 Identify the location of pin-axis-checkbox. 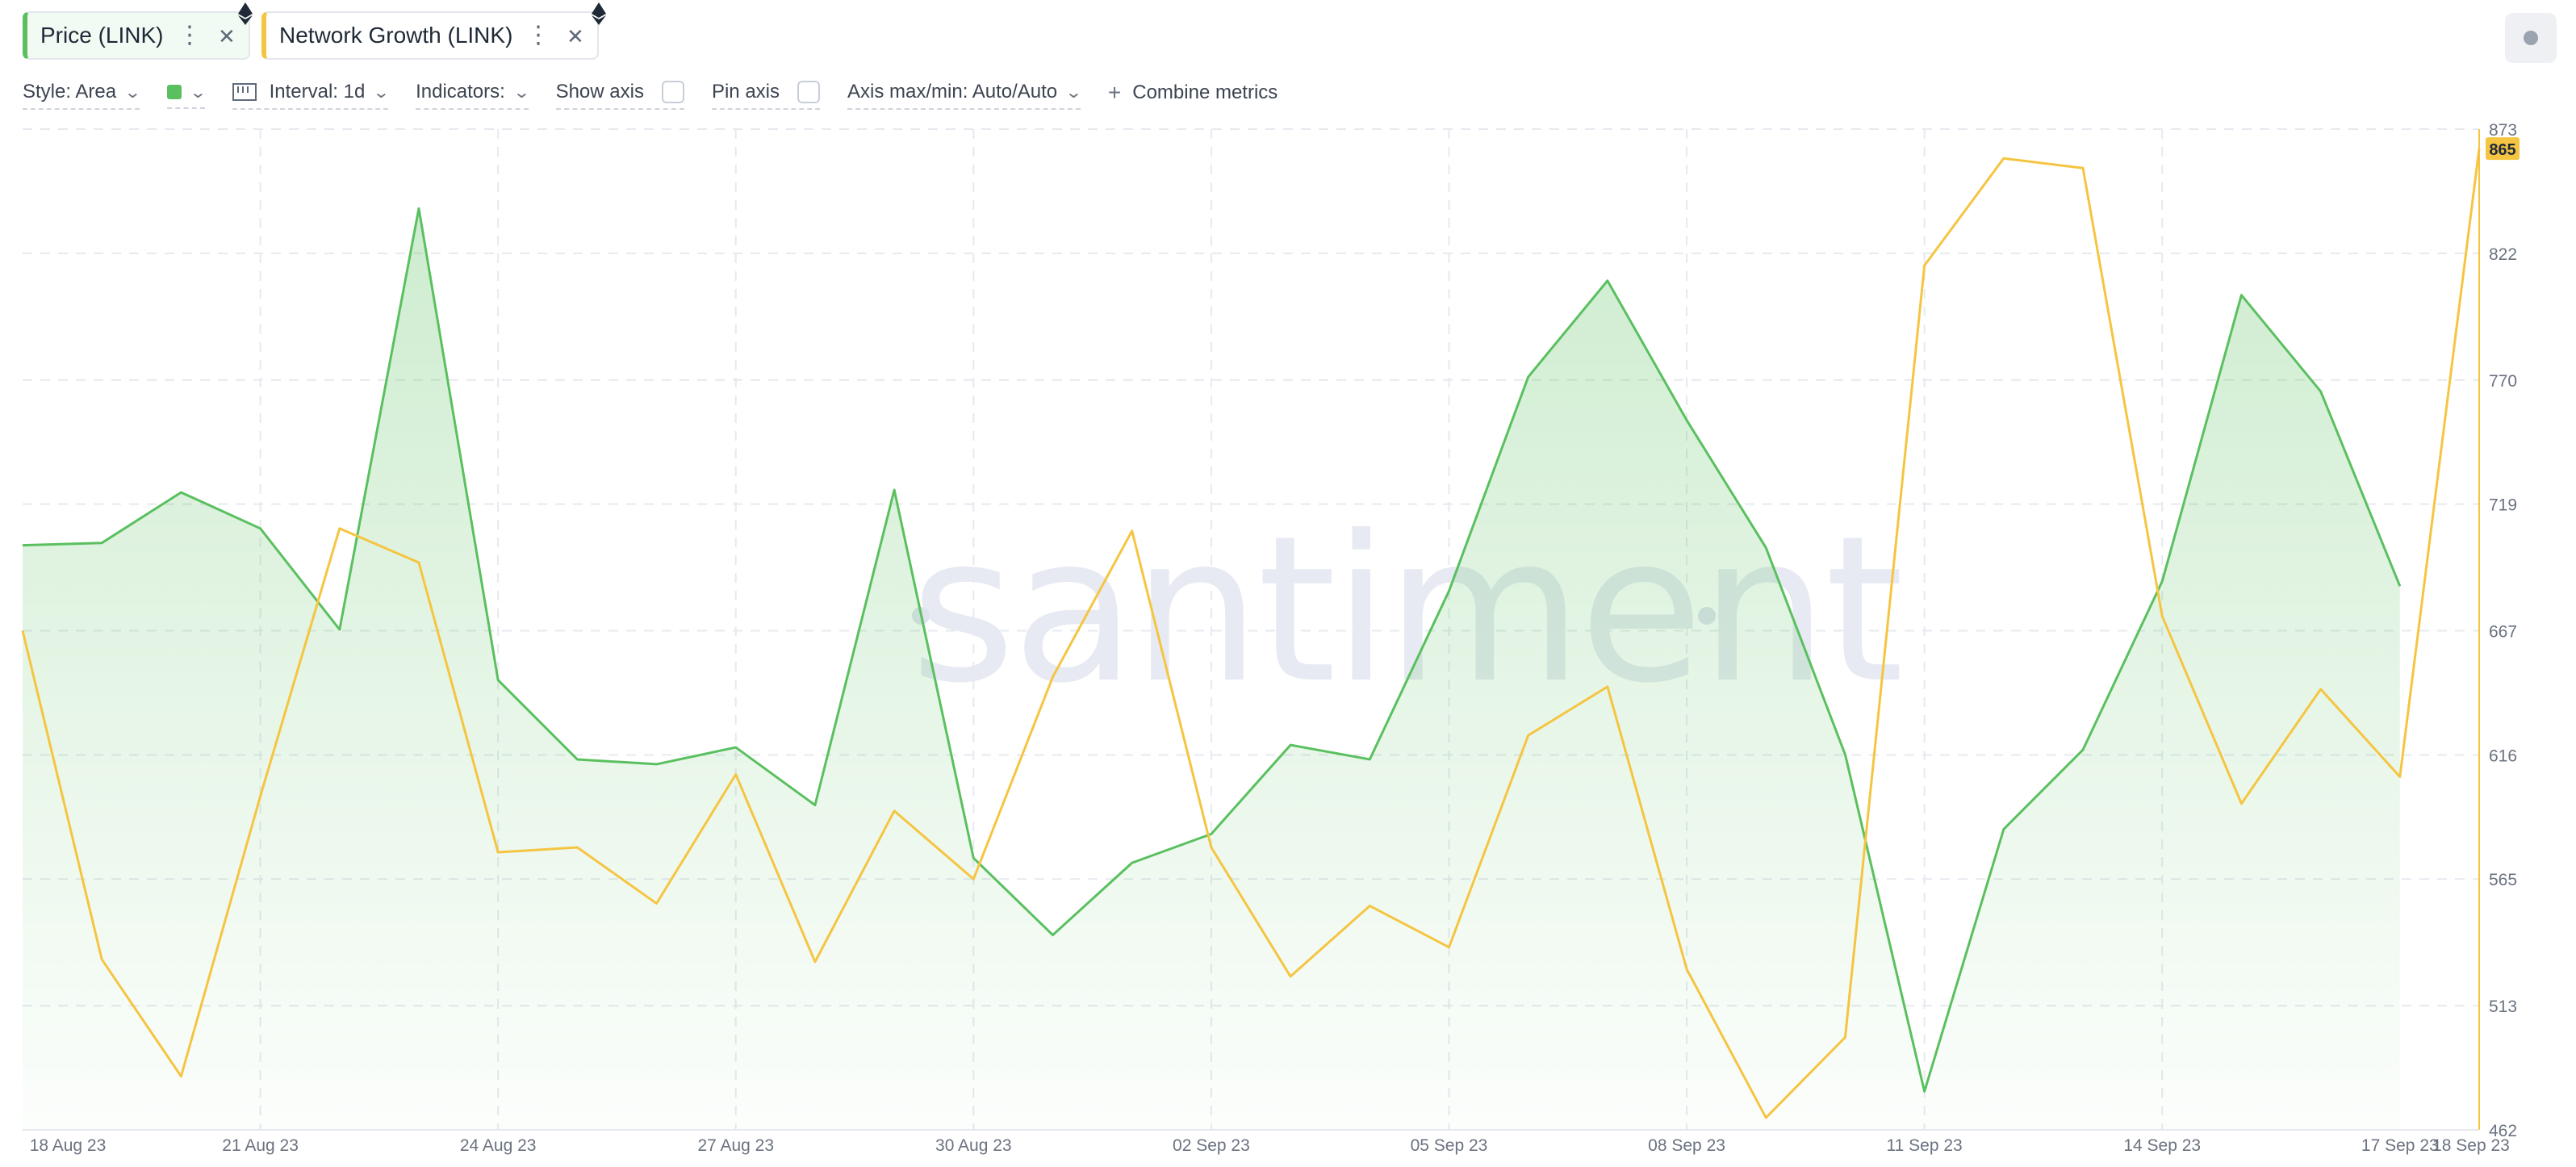
(809, 92).